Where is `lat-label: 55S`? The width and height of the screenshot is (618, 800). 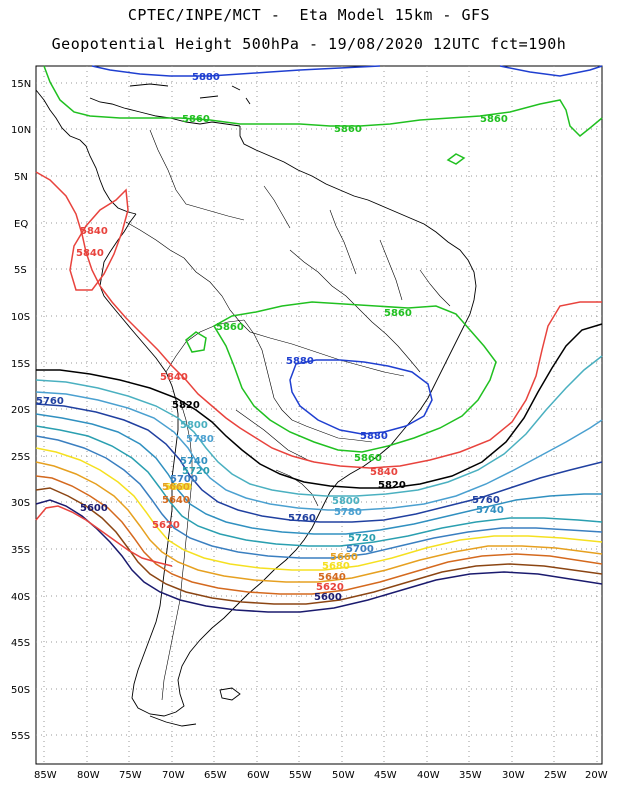
lat-label: 55S is located at coordinates (20, 736).